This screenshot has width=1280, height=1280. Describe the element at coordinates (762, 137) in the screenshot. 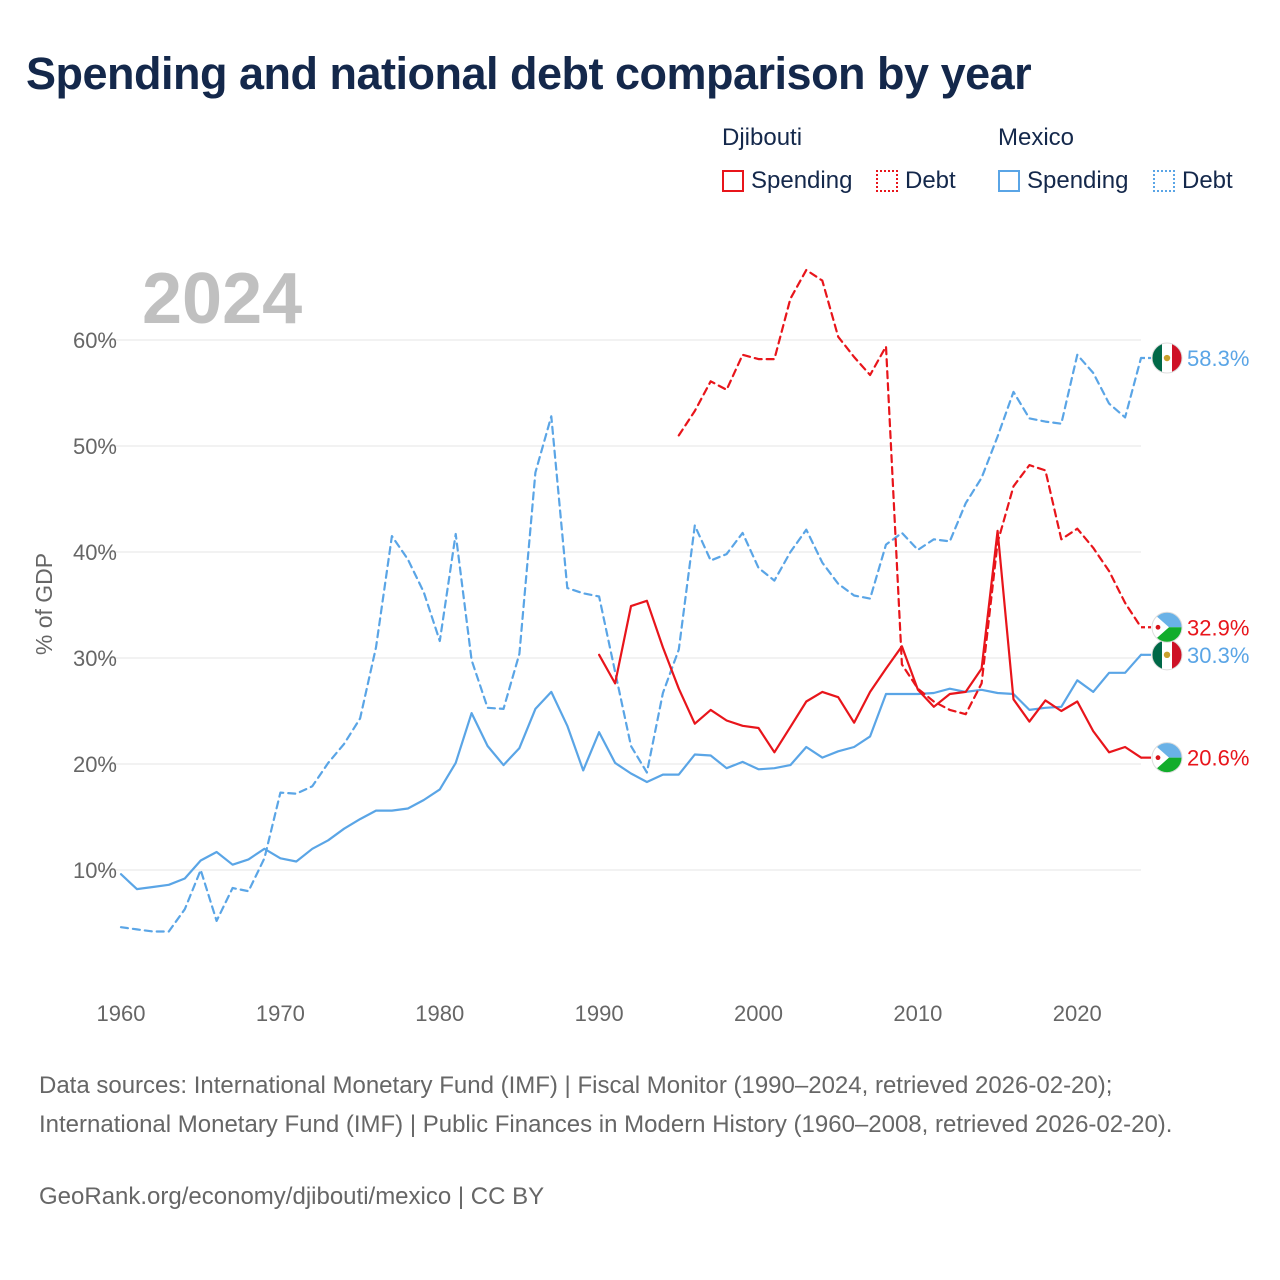

I see `legend-country-djibouti: Djibouti` at that location.